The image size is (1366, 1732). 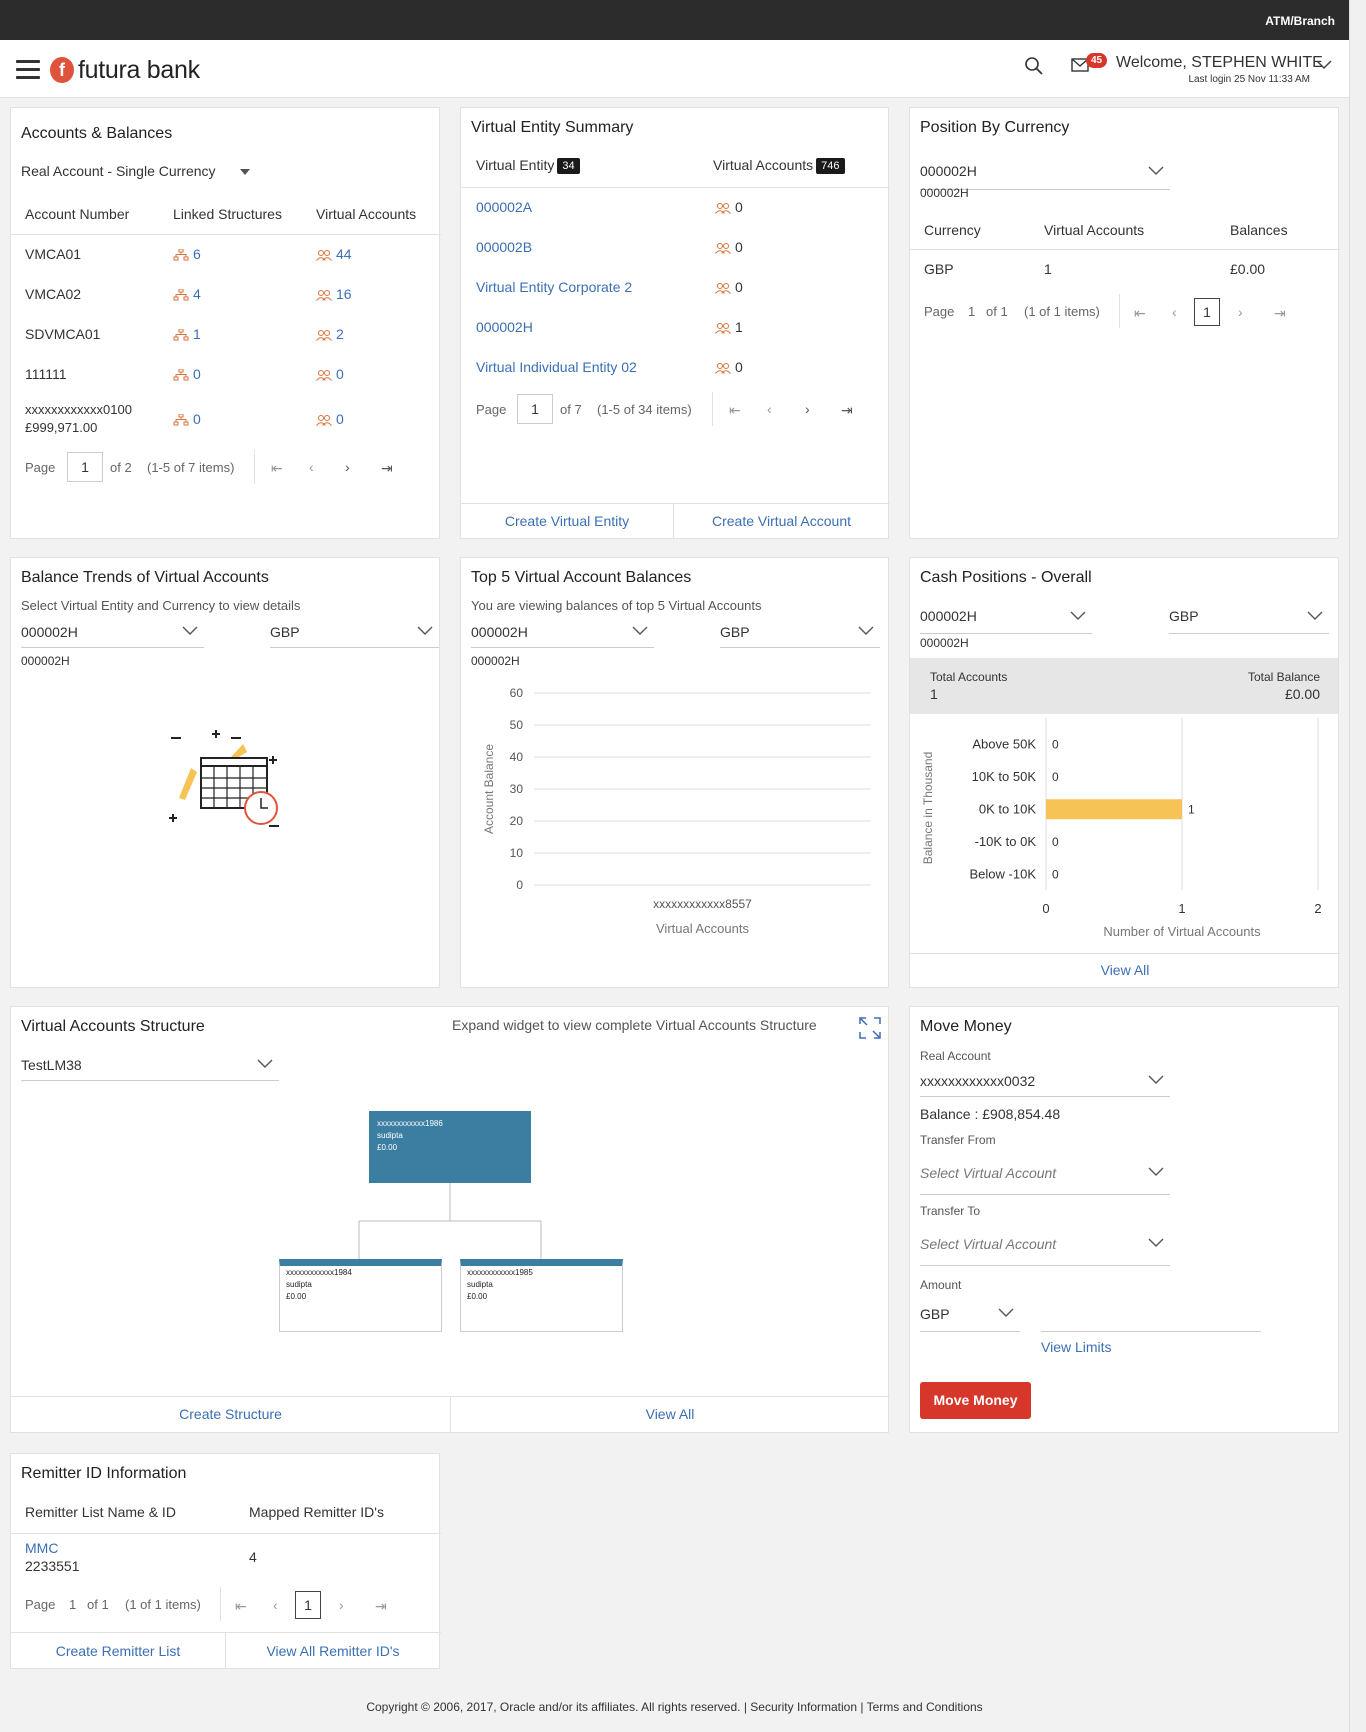 I want to click on widget-title: Virtual Accounts Structure, so click(x=113, y=1026).